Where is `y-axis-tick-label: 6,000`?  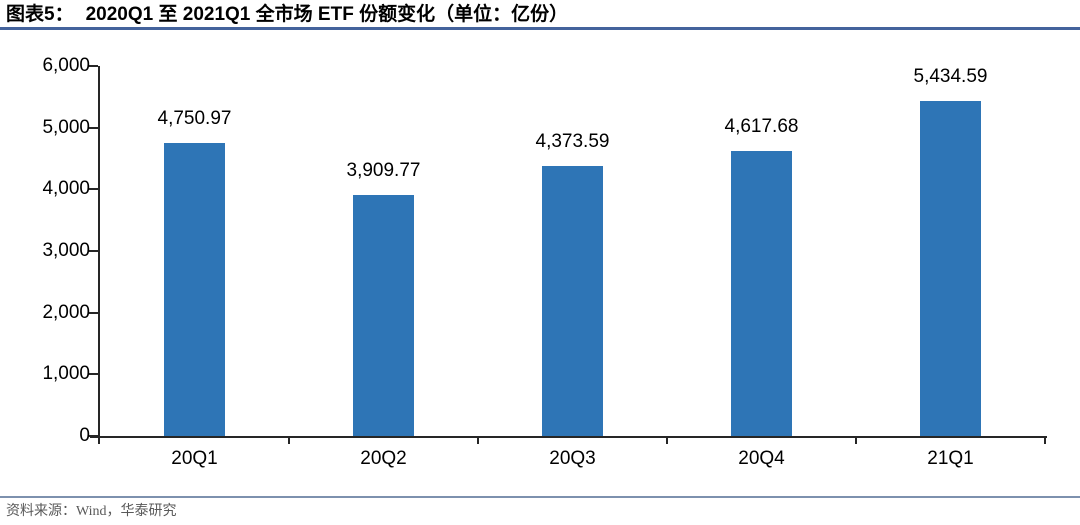
y-axis-tick-label: 6,000 is located at coordinates (66, 65).